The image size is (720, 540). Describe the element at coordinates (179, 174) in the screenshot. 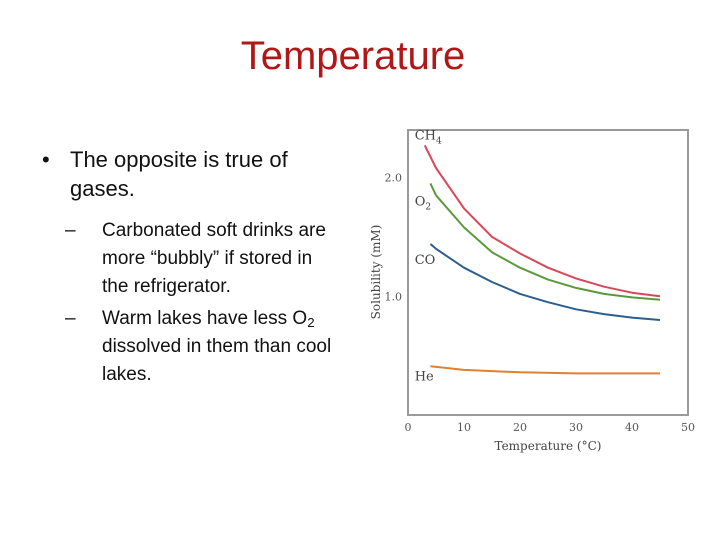

I see `bullet-main-text: The opposite is true of gases.` at that location.